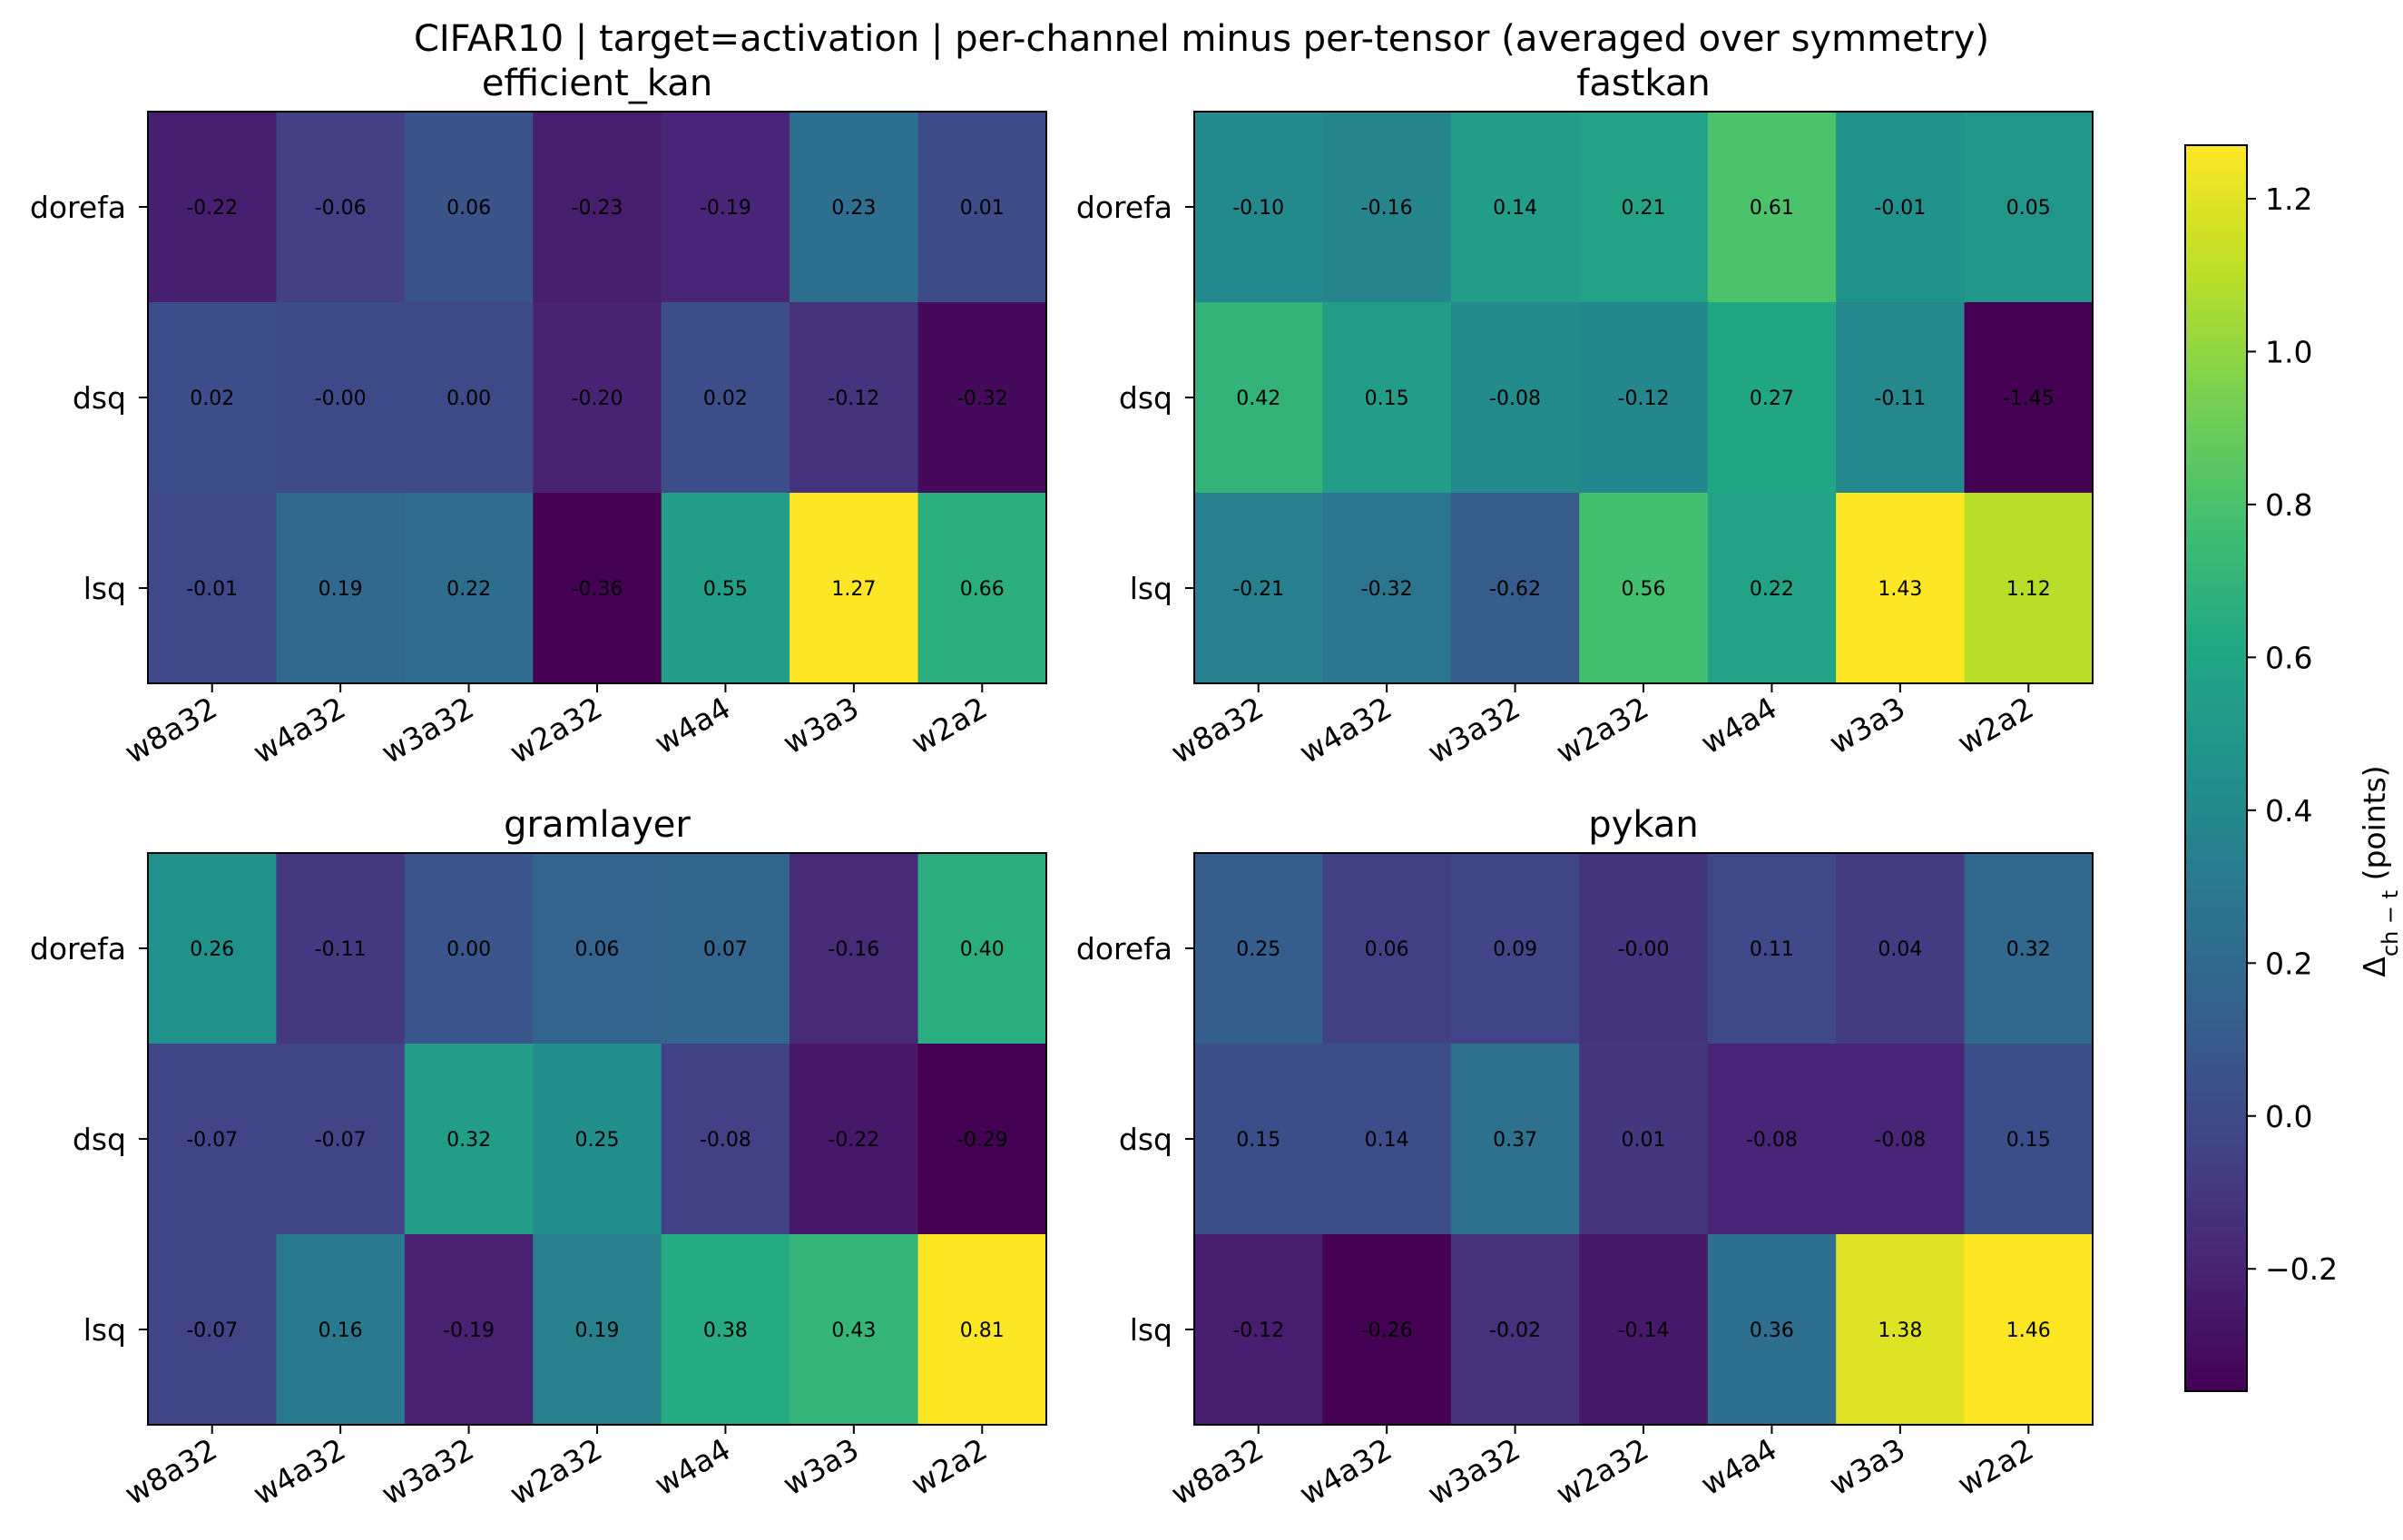 The width and height of the screenshot is (2403, 1540). What do you see at coordinates (1258, 208) in the screenshot?
I see `cell-value-label: -0.10` at bounding box center [1258, 208].